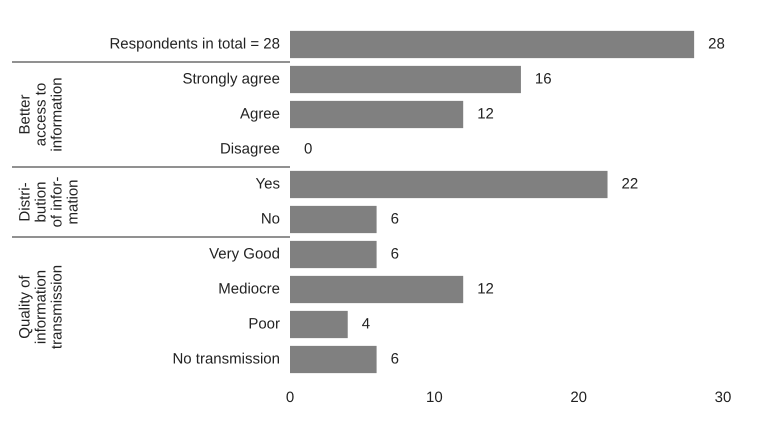 Image resolution: width=767 pixels, height=427 pixels. Describe the element at coordinates (49, 202) in the screenshot. I see `text: Distri- bution of infor- mation` at that location.